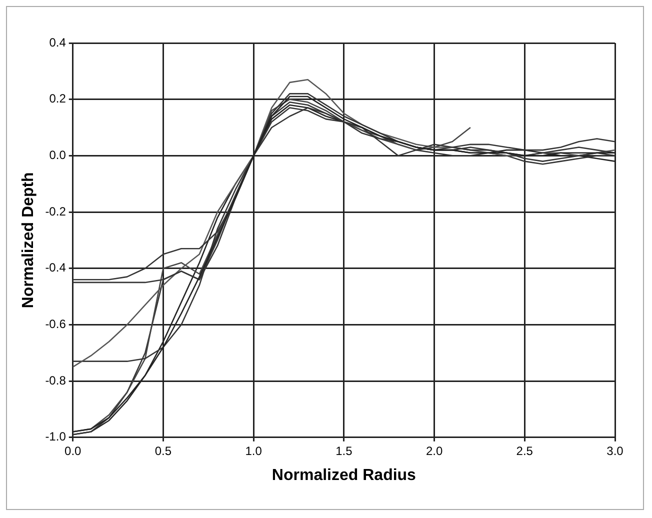  What do you see at coordinates (55, 267) in the screenshot?
I see `y-tick-label: -0.4` at bounding box center [55, 267].